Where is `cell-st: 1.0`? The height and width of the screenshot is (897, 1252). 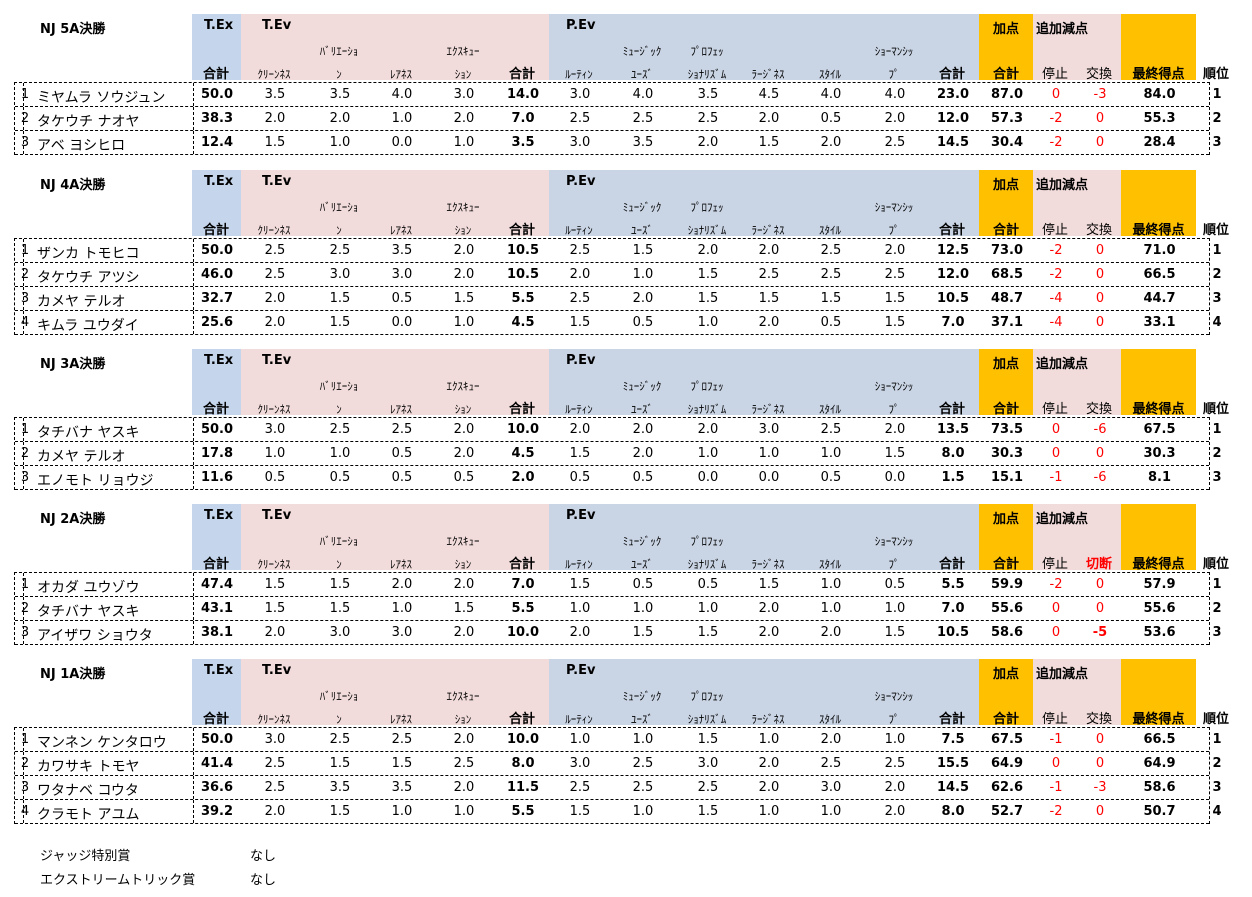 cell-st: 1.0 is located at coordinates (831, 453).